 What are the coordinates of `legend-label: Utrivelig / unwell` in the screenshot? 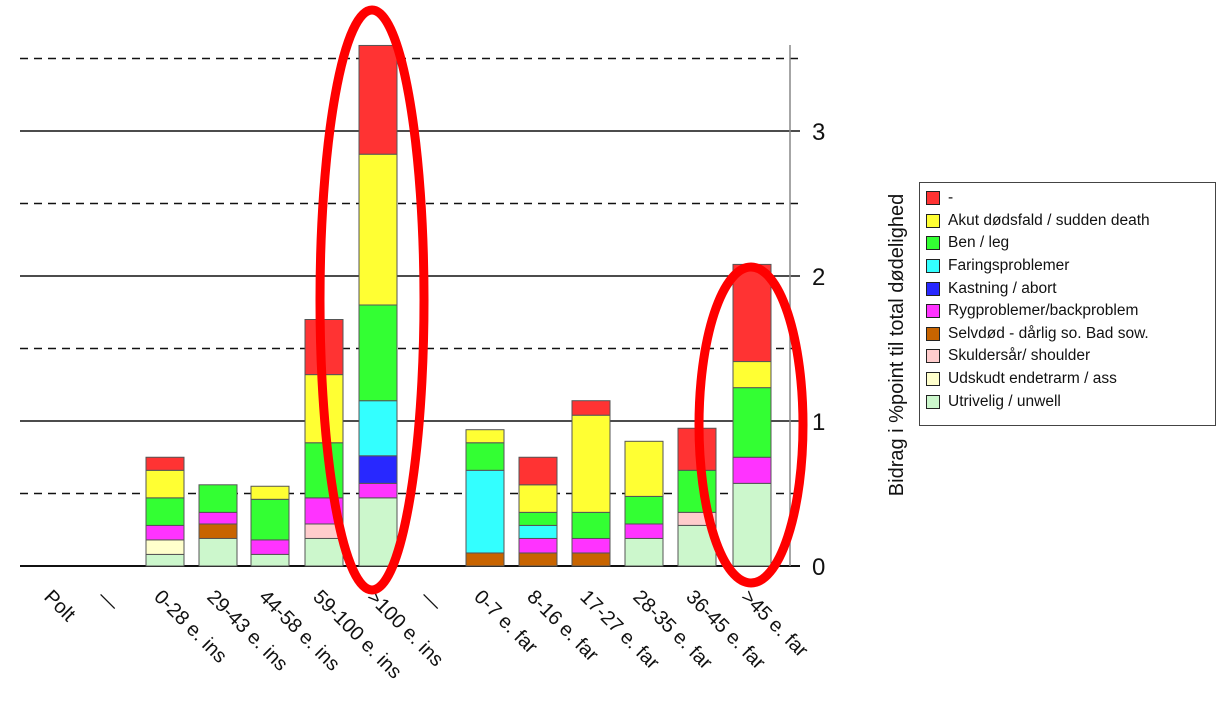 It's located at (1004, 401).